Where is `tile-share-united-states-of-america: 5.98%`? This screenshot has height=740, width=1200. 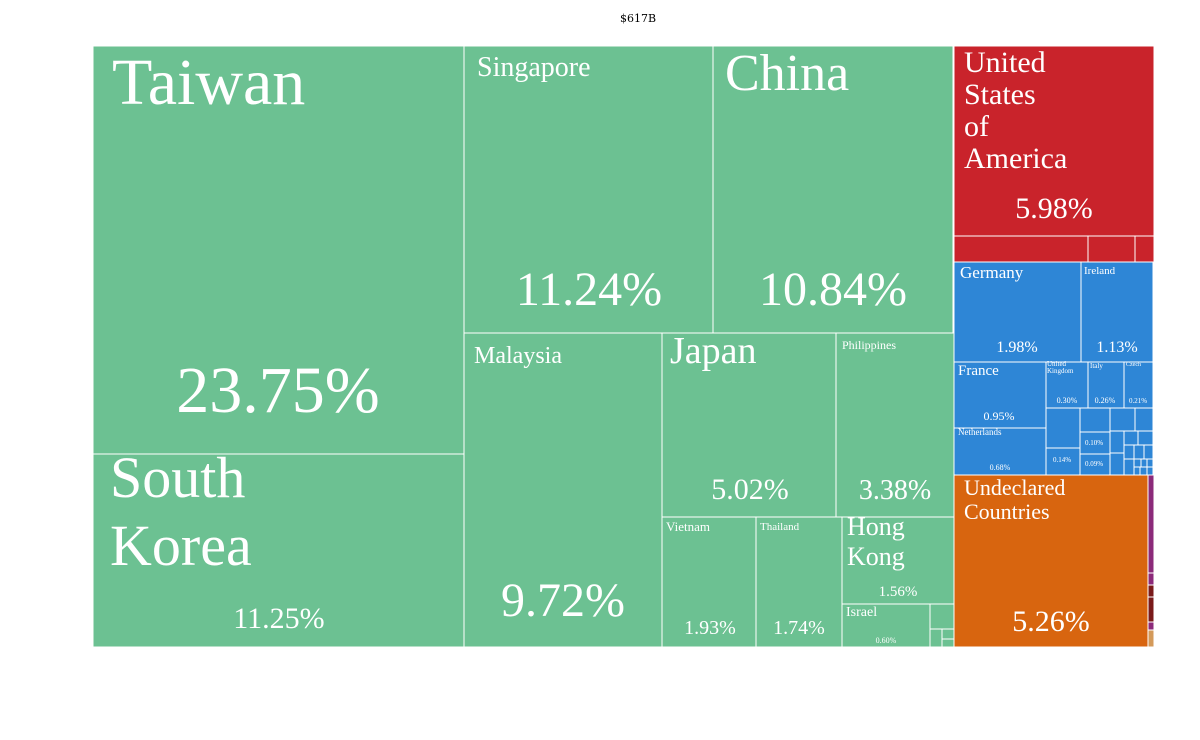
tile-share-united-states-of-america: 5.98% is located at coordinates (1054, 208).